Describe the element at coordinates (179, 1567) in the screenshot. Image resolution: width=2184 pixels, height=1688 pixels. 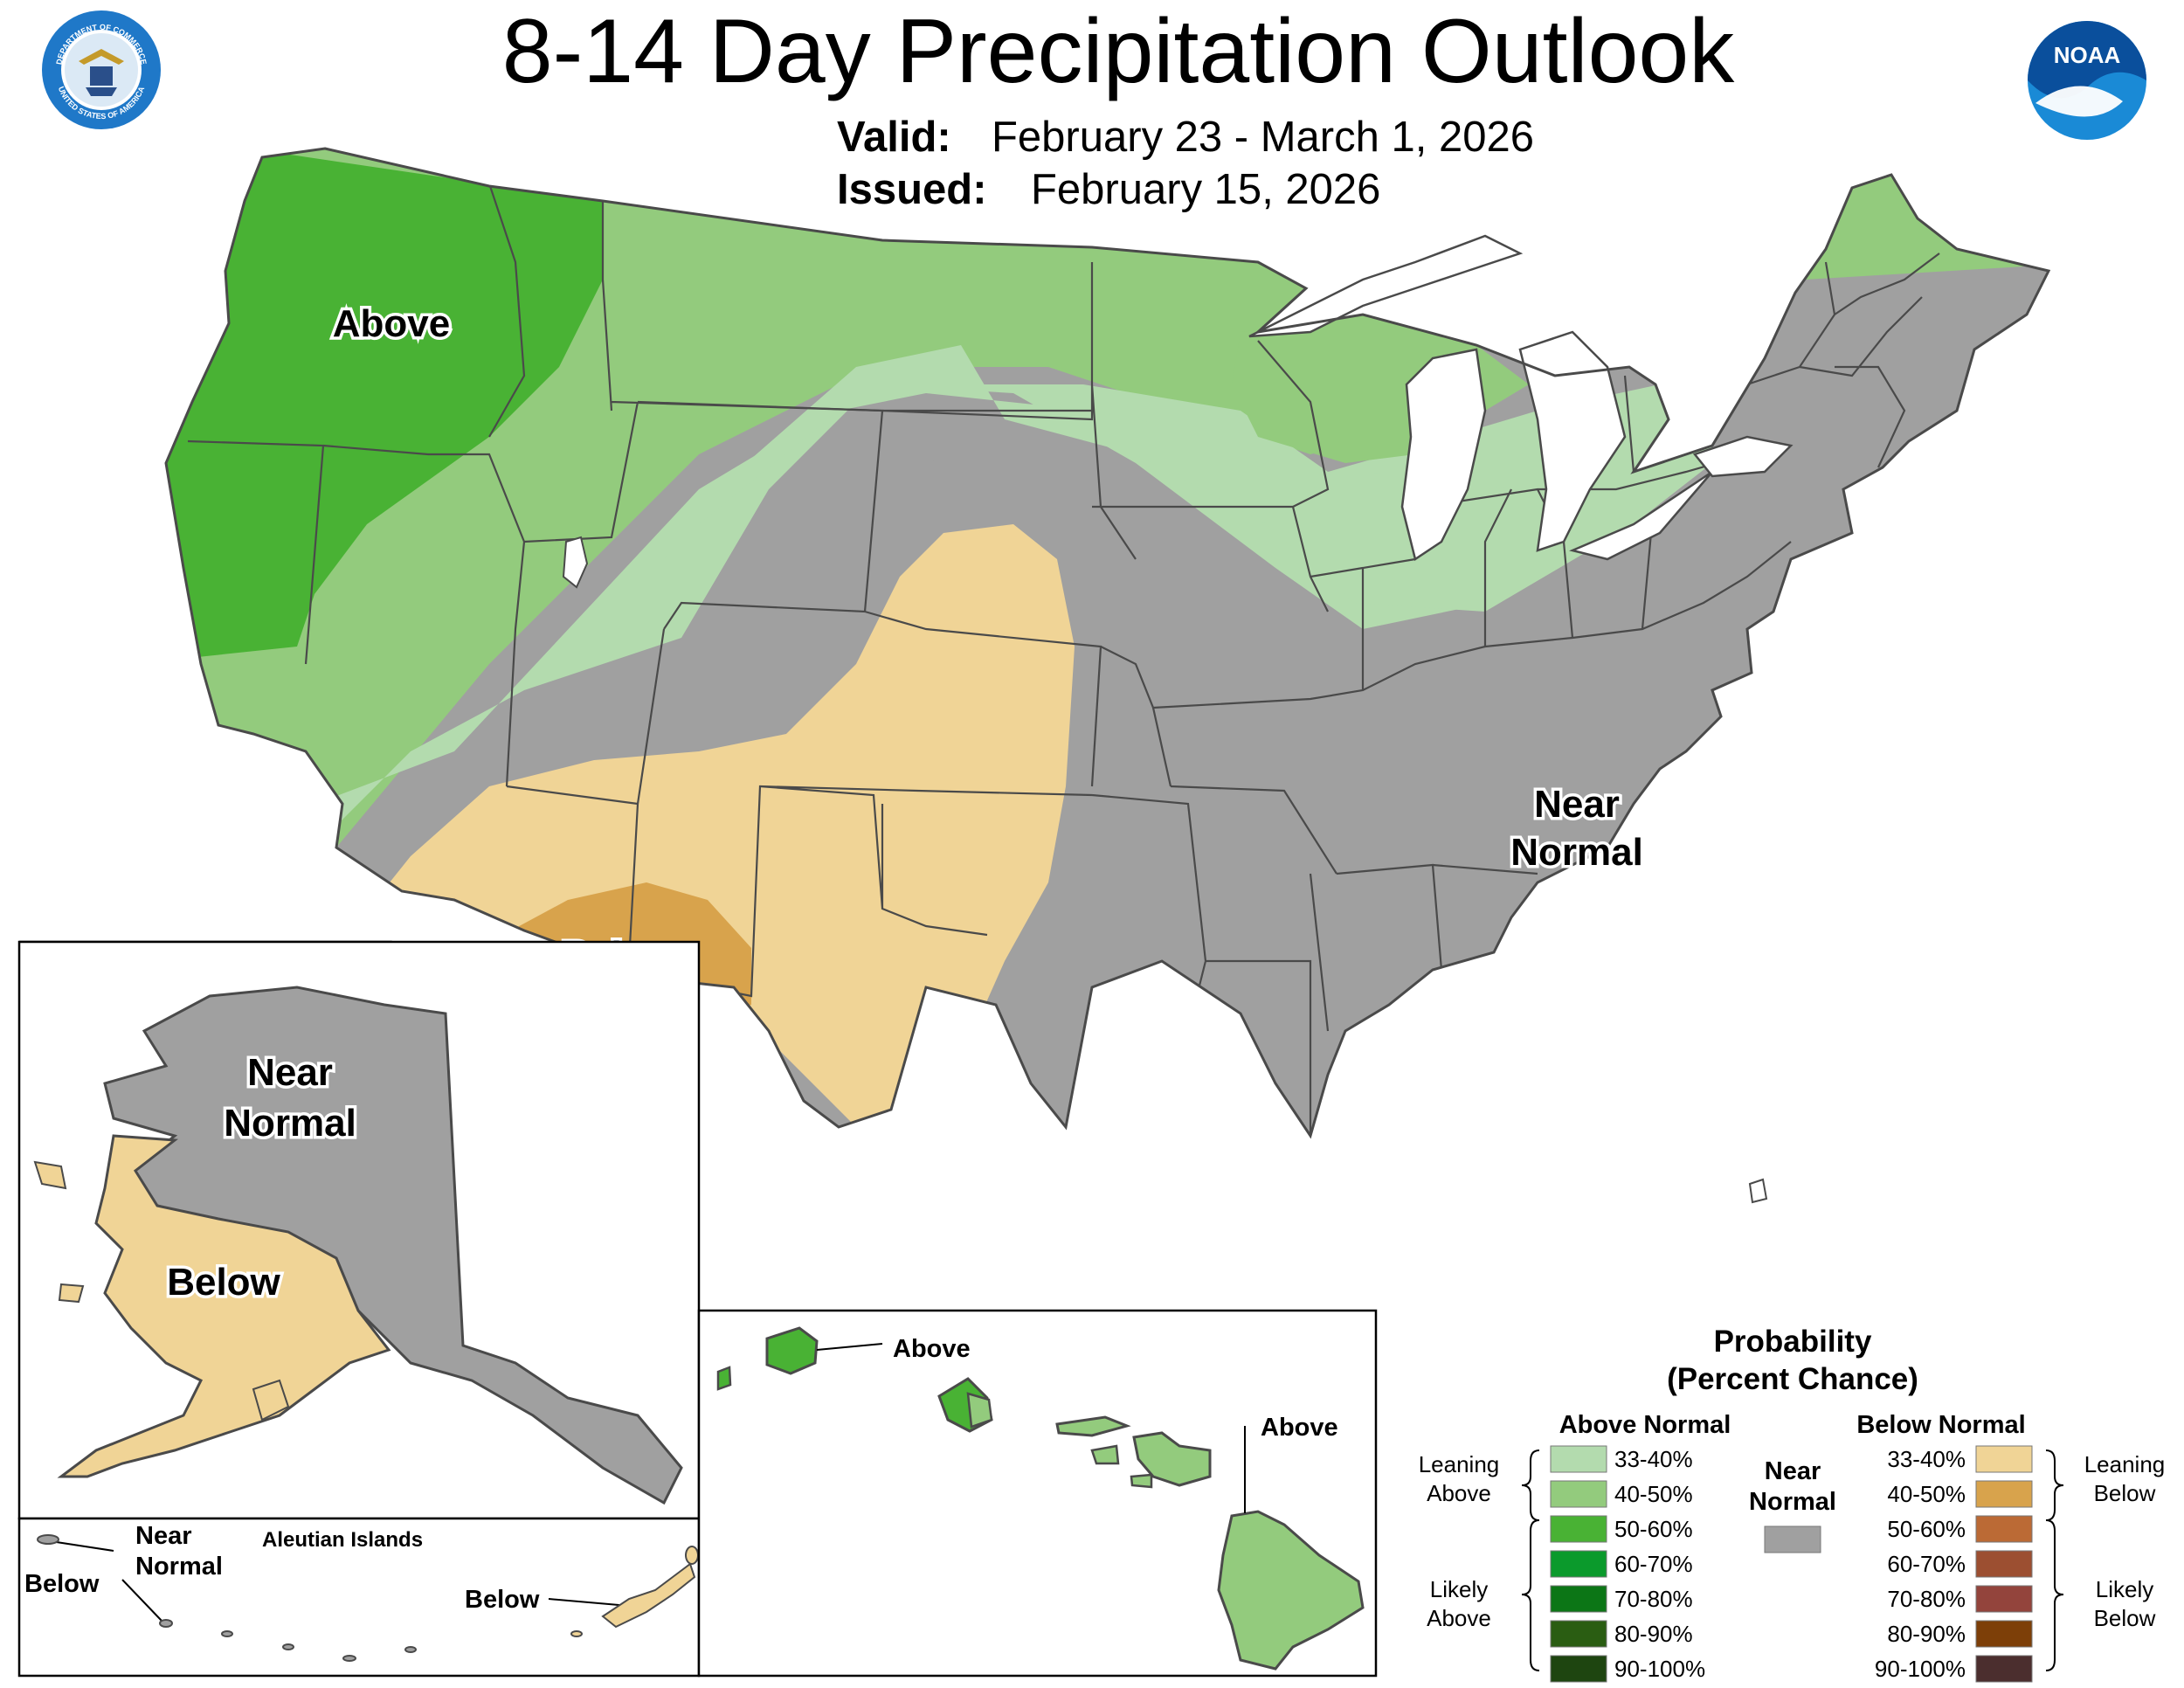
I see `aleutian-label-near-2: Normal` at that location.